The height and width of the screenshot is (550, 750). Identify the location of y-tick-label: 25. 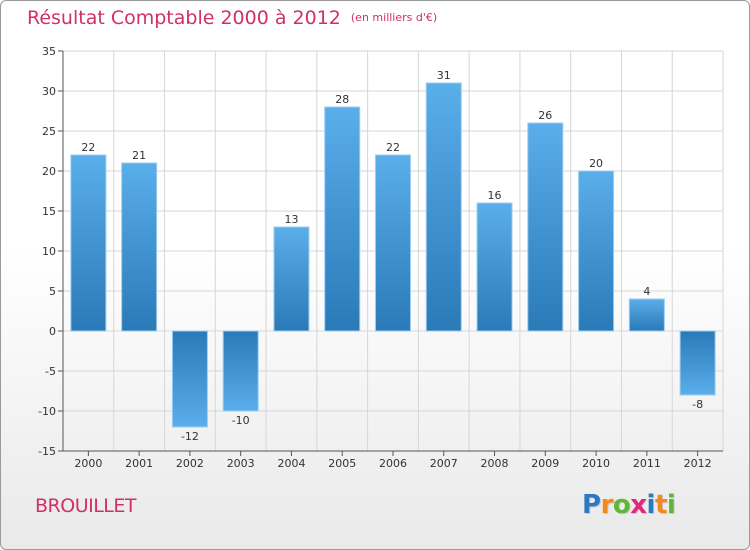
(49, 131).